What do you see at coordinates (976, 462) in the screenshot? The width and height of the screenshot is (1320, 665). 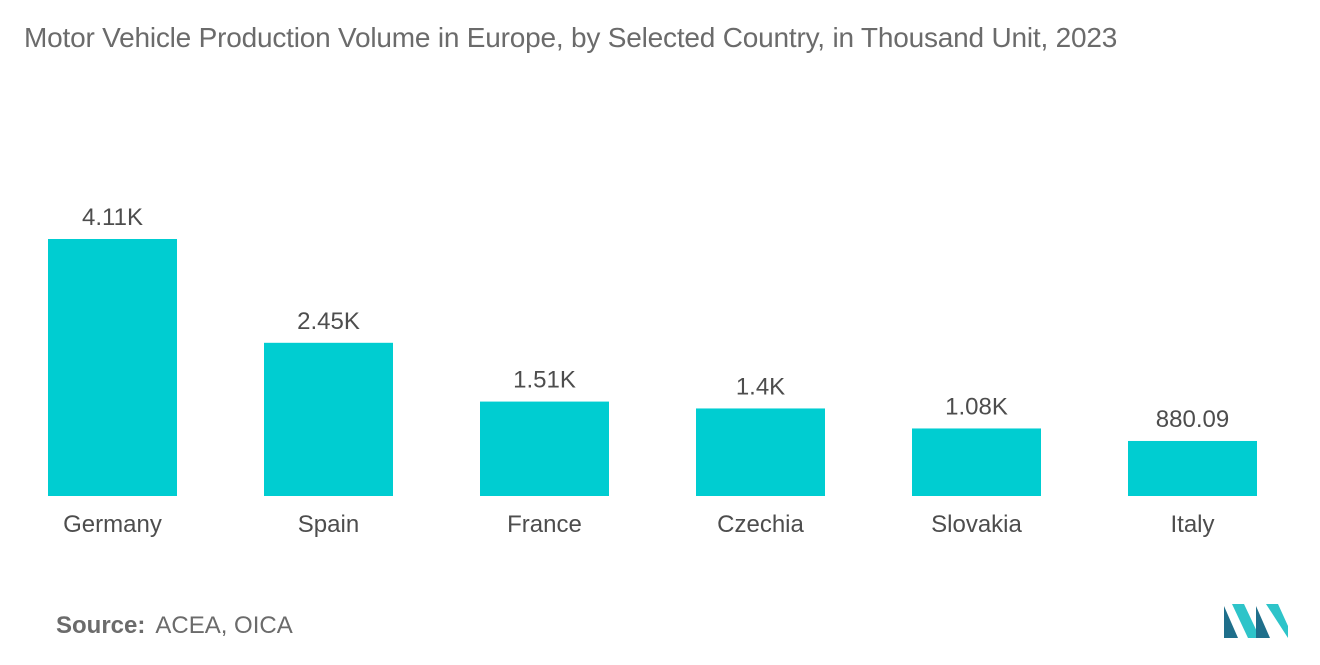 I see `bar-slovakia` at bounding box center [976, 462].